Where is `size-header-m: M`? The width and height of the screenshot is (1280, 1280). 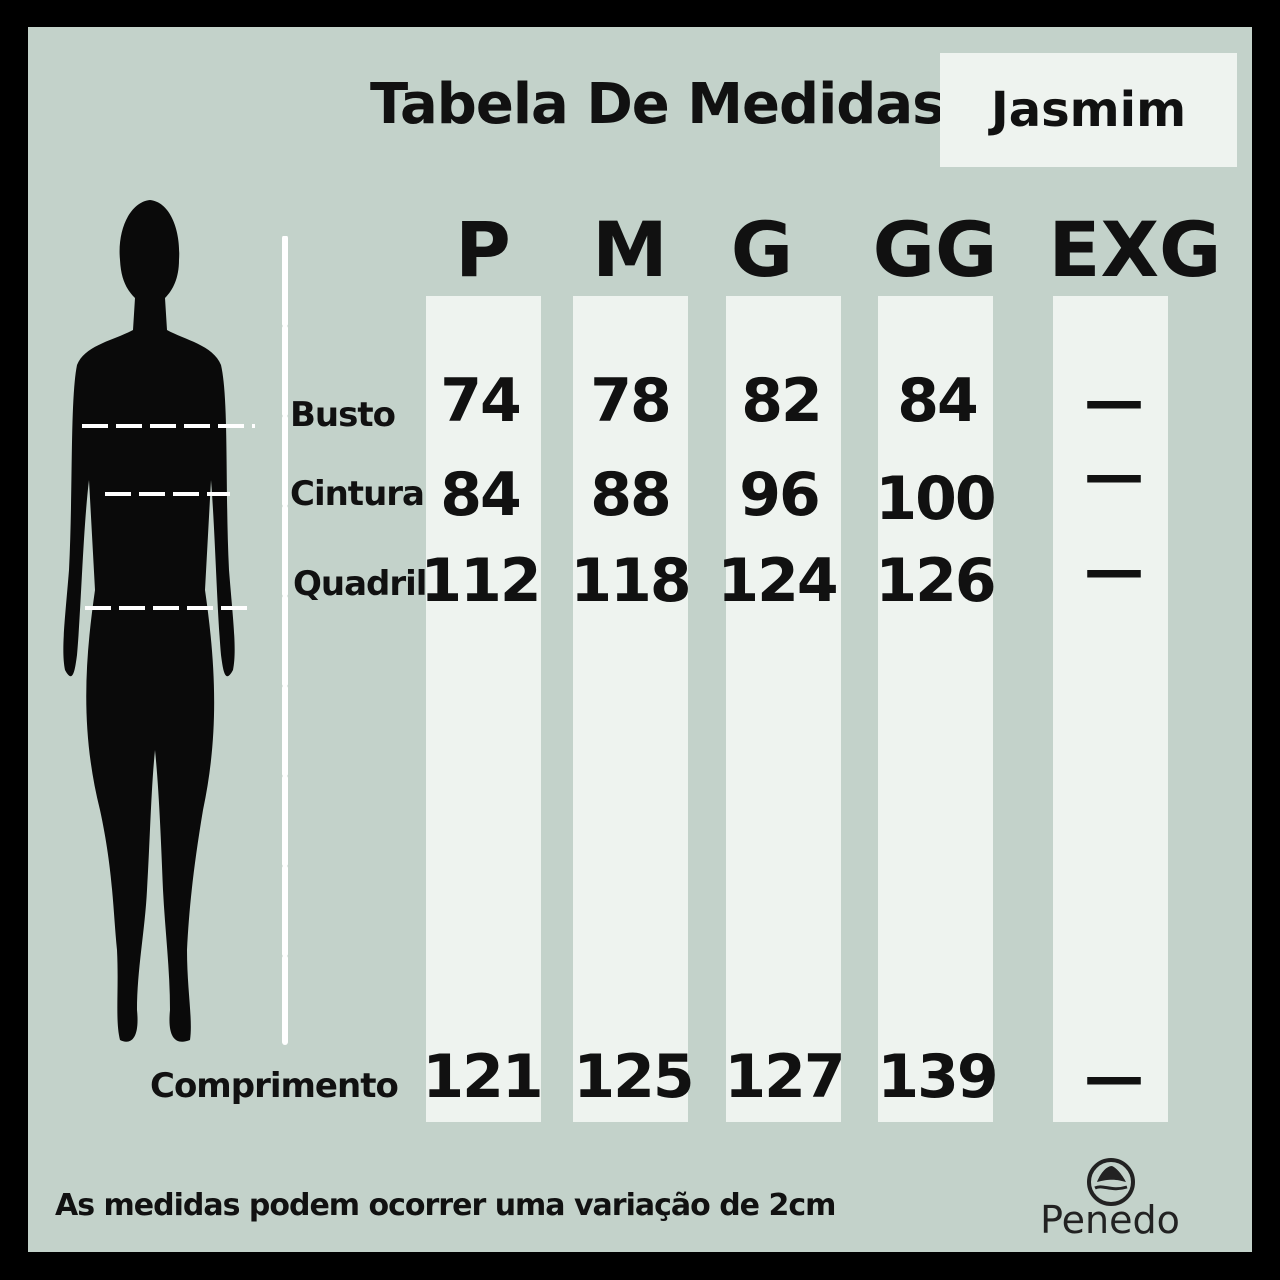
size-header-m: M is located at coordinates (630, 249).